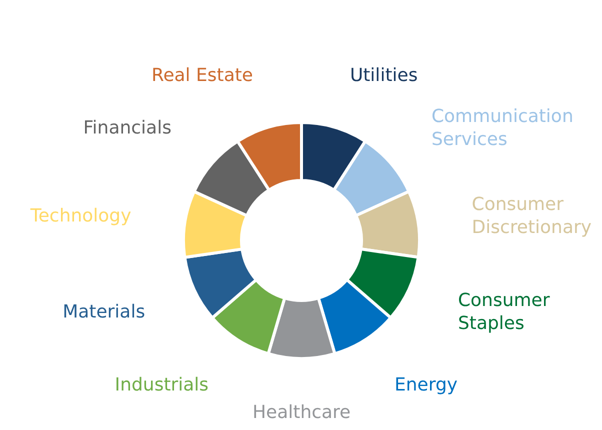 Image resolution: width=602 pixels, height=430 pixels. Describe the element at coordinates (127, 127) in the screenshot. I see `slice-label: Financials` at that location.